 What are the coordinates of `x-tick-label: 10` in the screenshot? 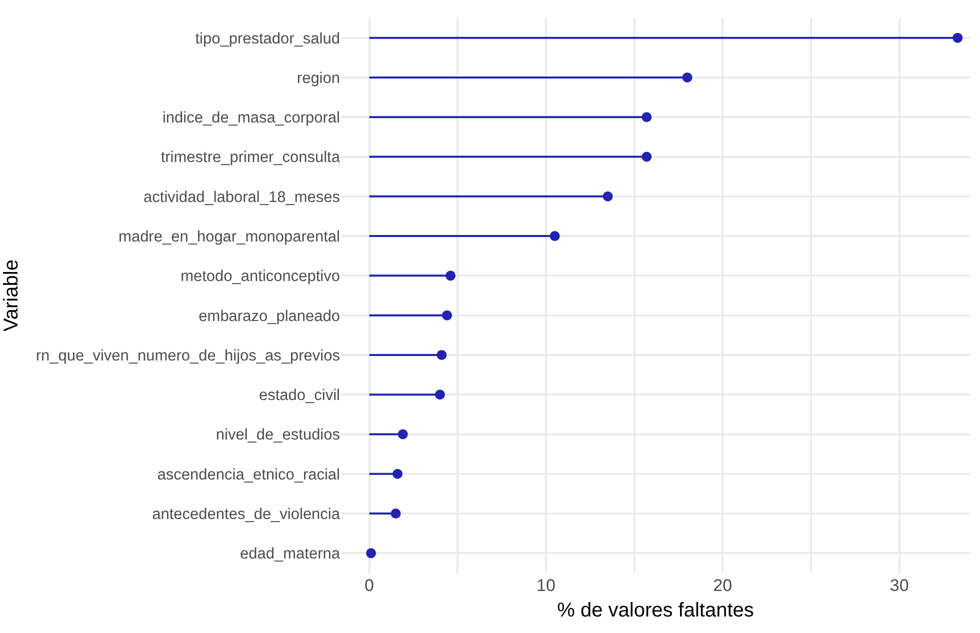 It's located at (546, 585).